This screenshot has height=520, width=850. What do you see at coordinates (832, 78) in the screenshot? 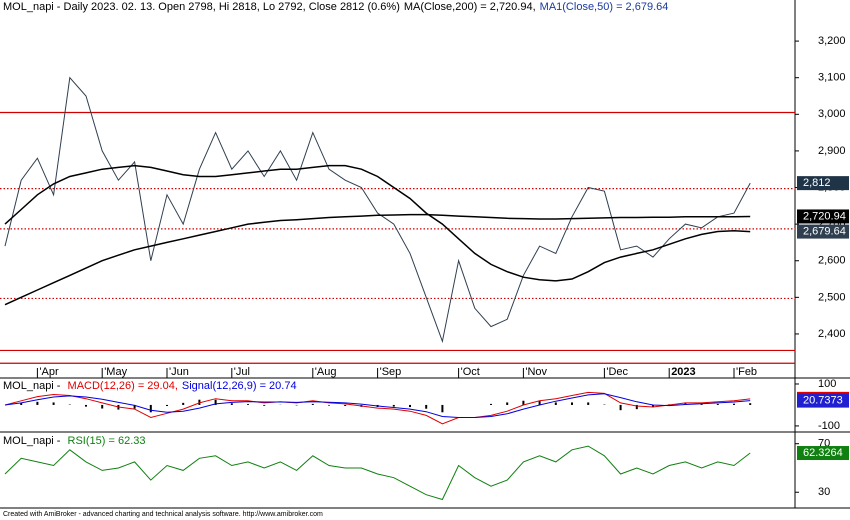
I see `y-tick-label: 3,100` at bounding box center [832, 78].